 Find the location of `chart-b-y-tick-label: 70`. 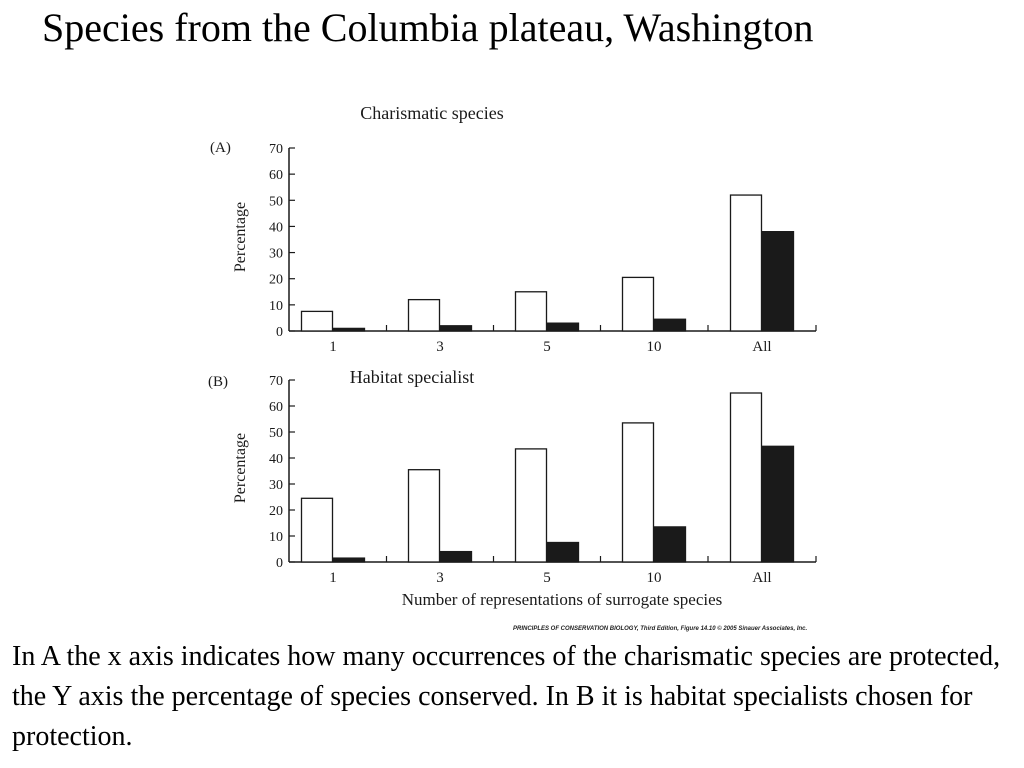

chart-b-y-tick-label: 70 is located at coordinates (276, 381).